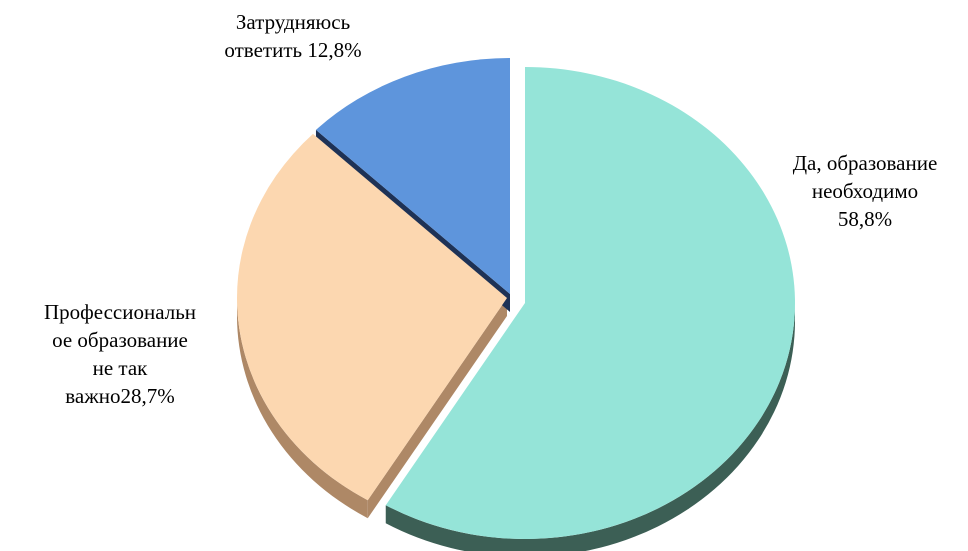 Image resolution: width=968 pixels, height=551 pixels. What do you see at coordinates (302, 408) in the screenshot?
I see `slice-not-important-side` at bounding box center [302, 408].